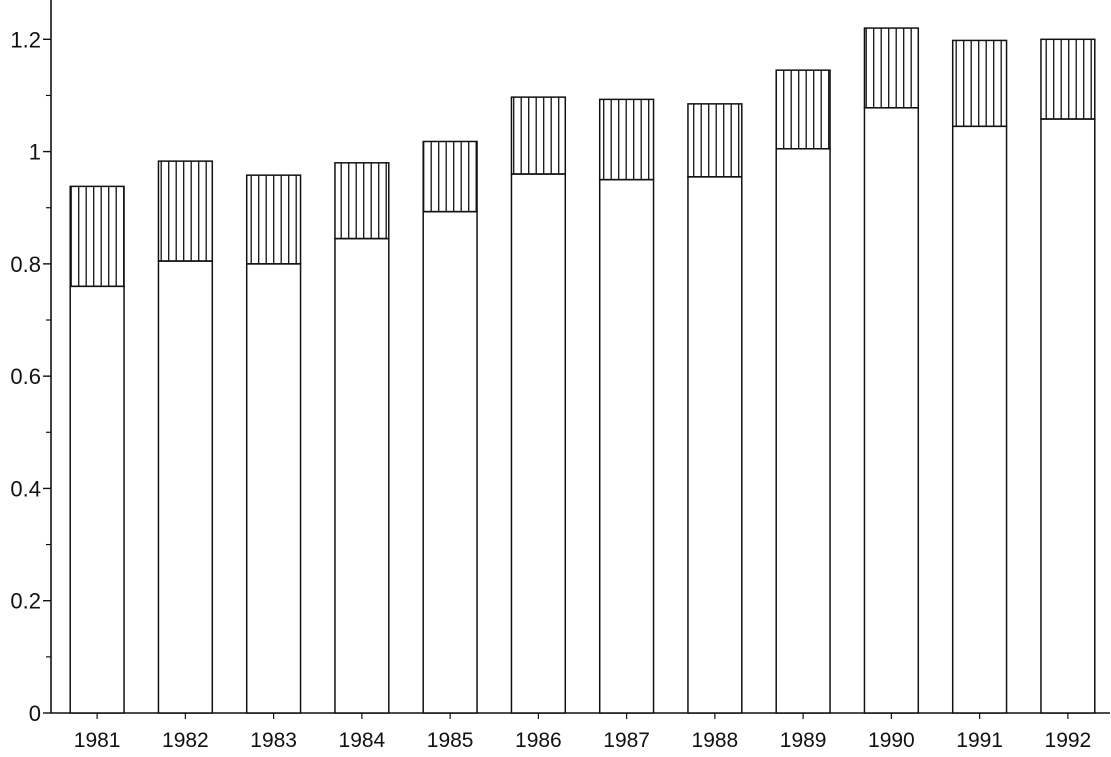 This screenshot has height=757, width=1111. Describe the element at coordinates (803, 740) in the screenshot. I see `x-tick-label: 1989` at that location.